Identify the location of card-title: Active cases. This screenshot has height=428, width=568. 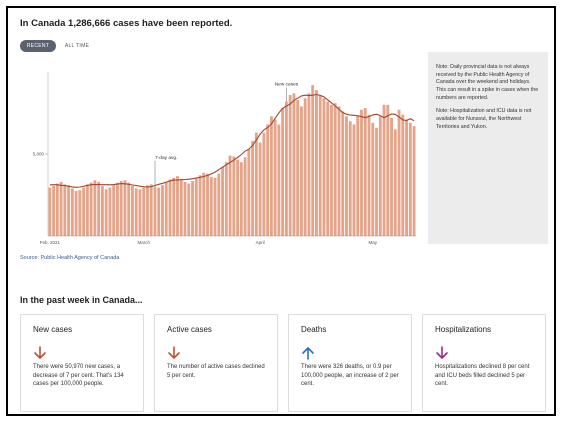
(189, 329).